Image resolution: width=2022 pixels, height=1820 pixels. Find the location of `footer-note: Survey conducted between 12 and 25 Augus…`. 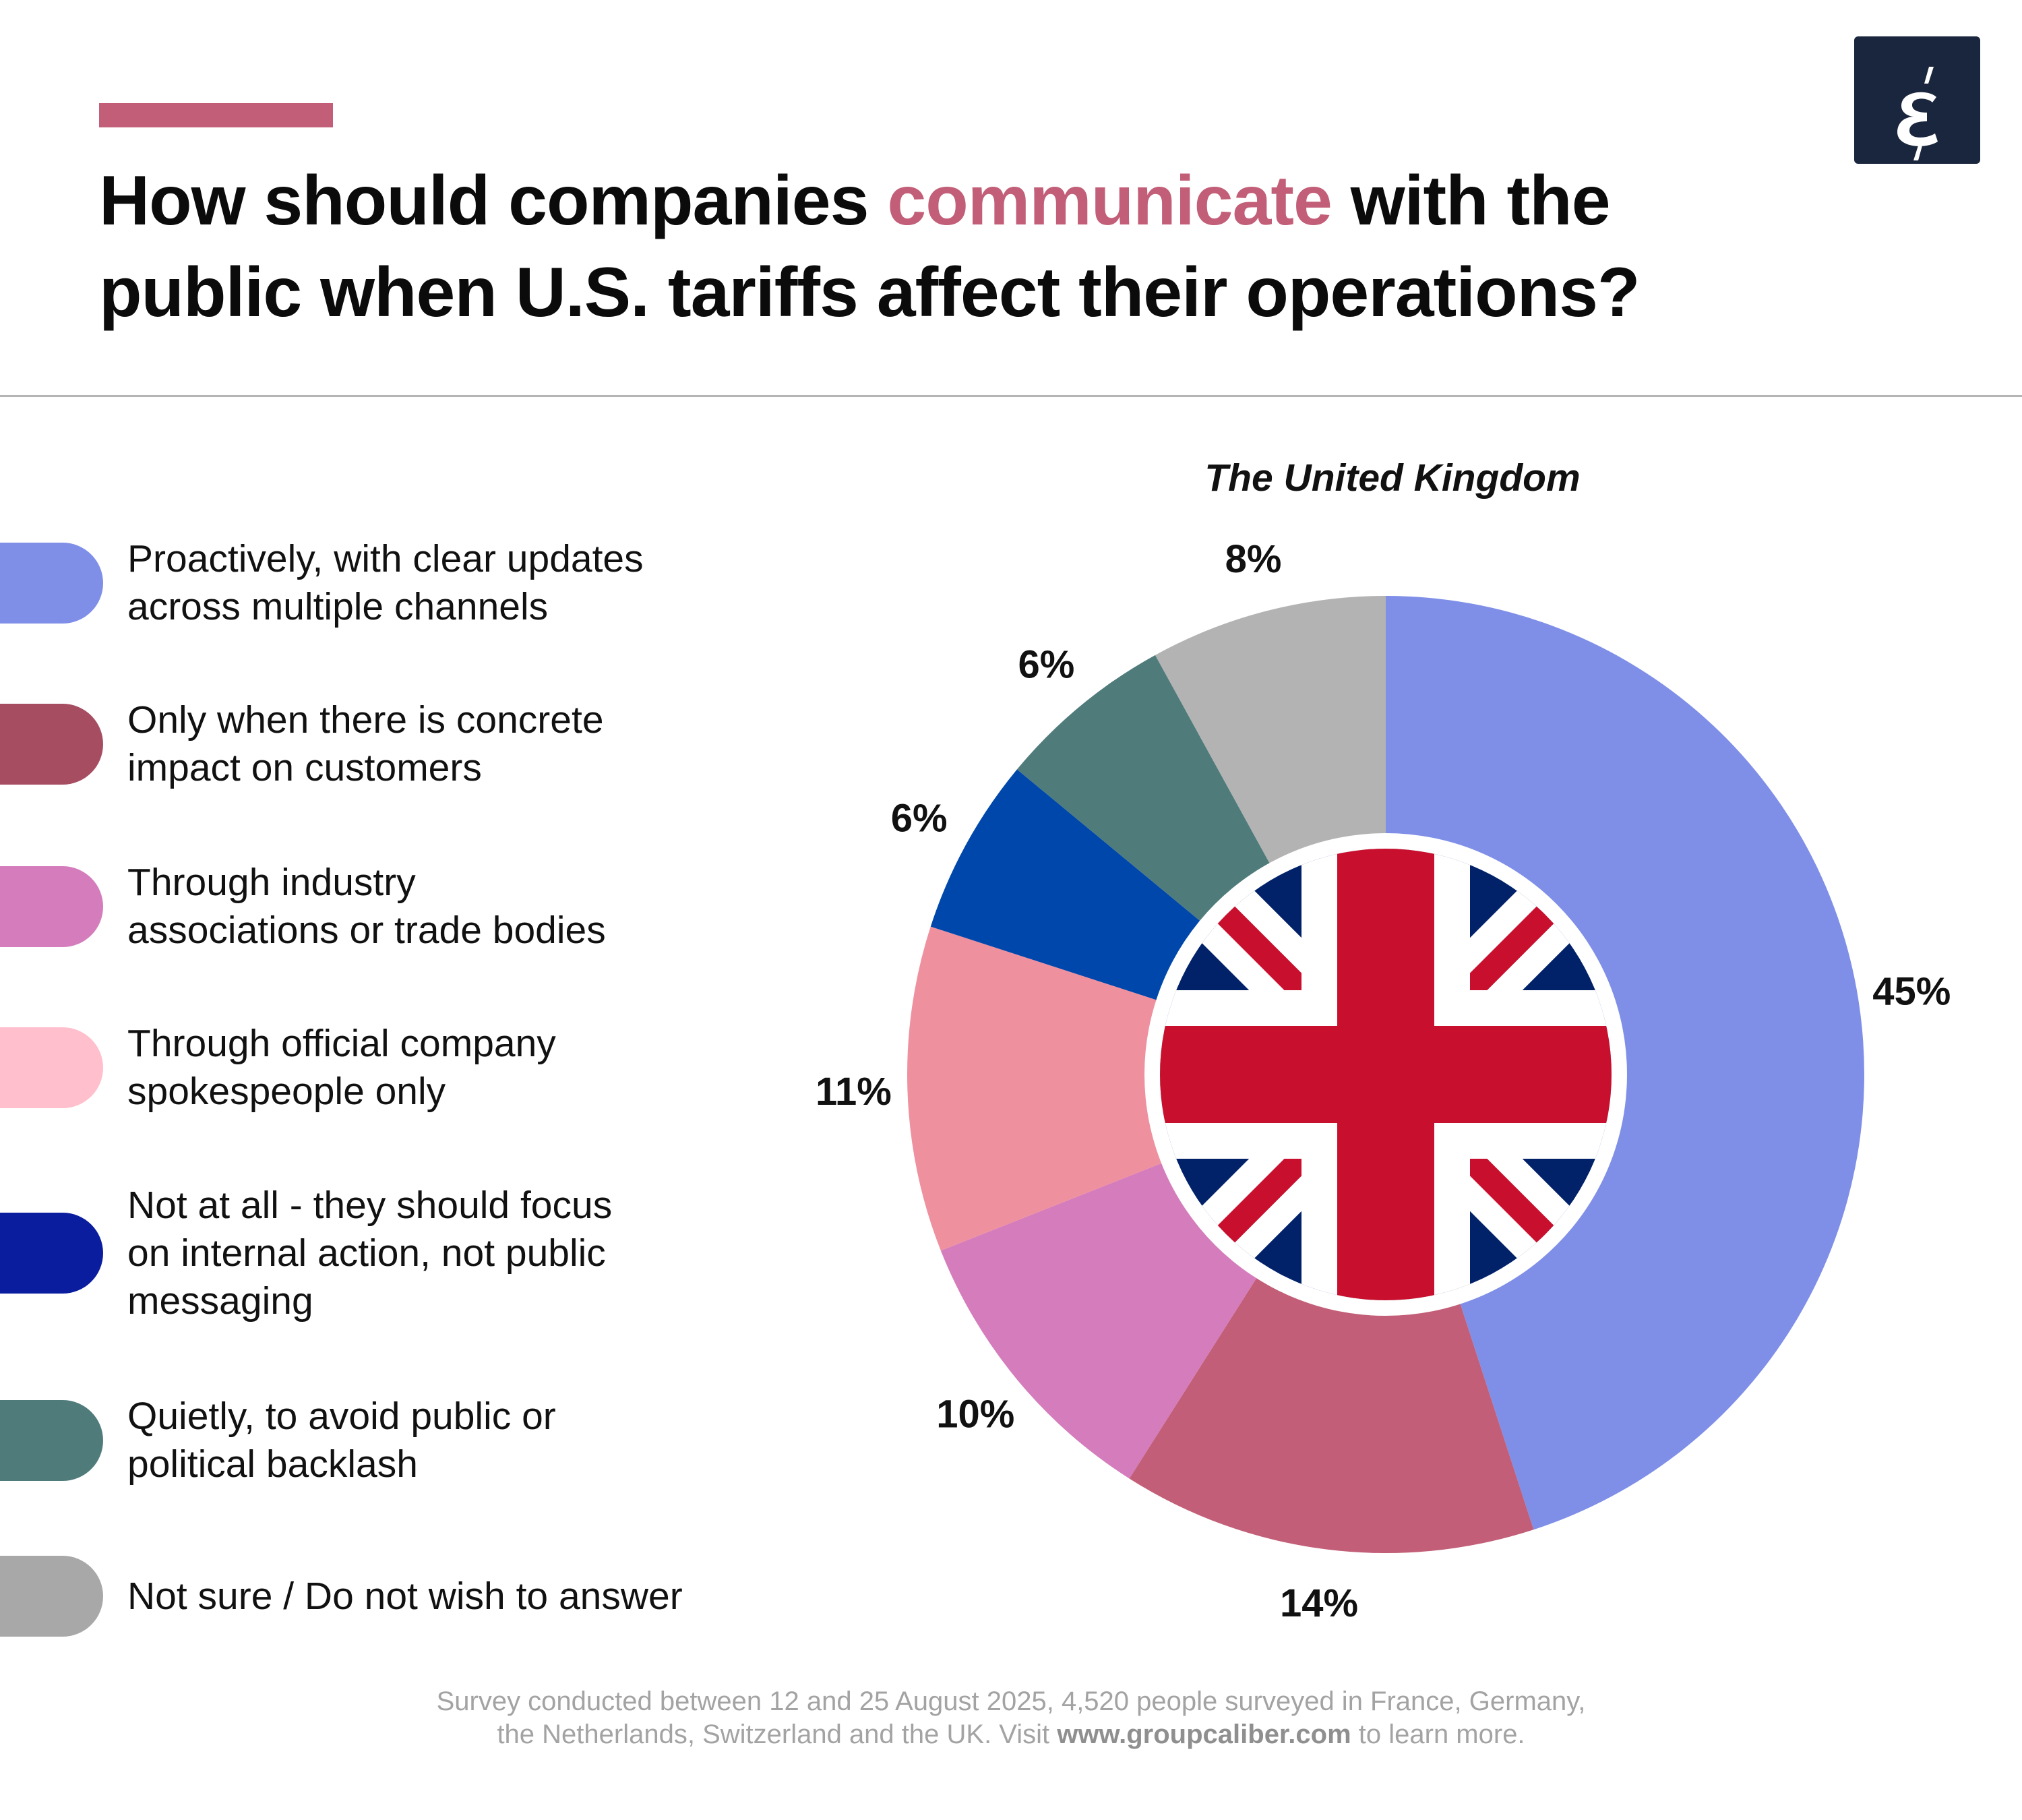

footer-note: Survey conducted between 12 and 25 Augus… is located at coordinates (1011, 1718).